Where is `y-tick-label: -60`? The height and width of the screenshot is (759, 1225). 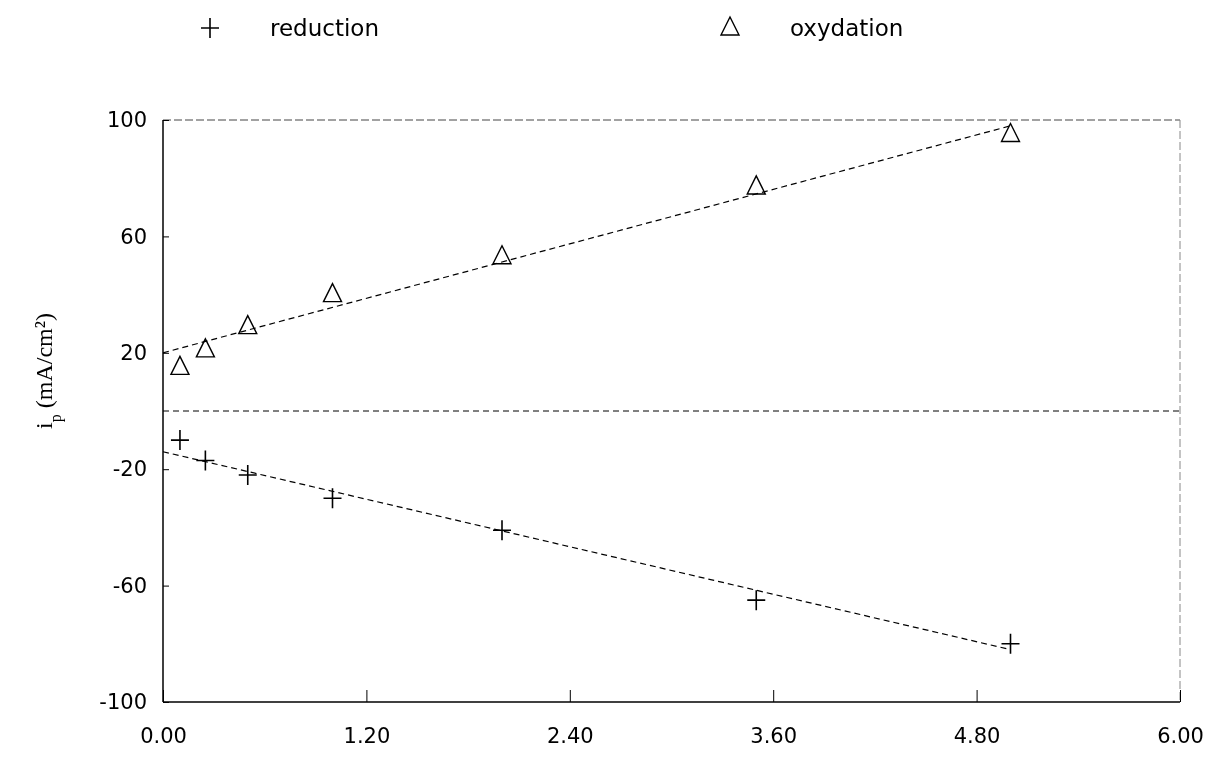
y-tick-label: -60 is located at coordinates (129, 585).